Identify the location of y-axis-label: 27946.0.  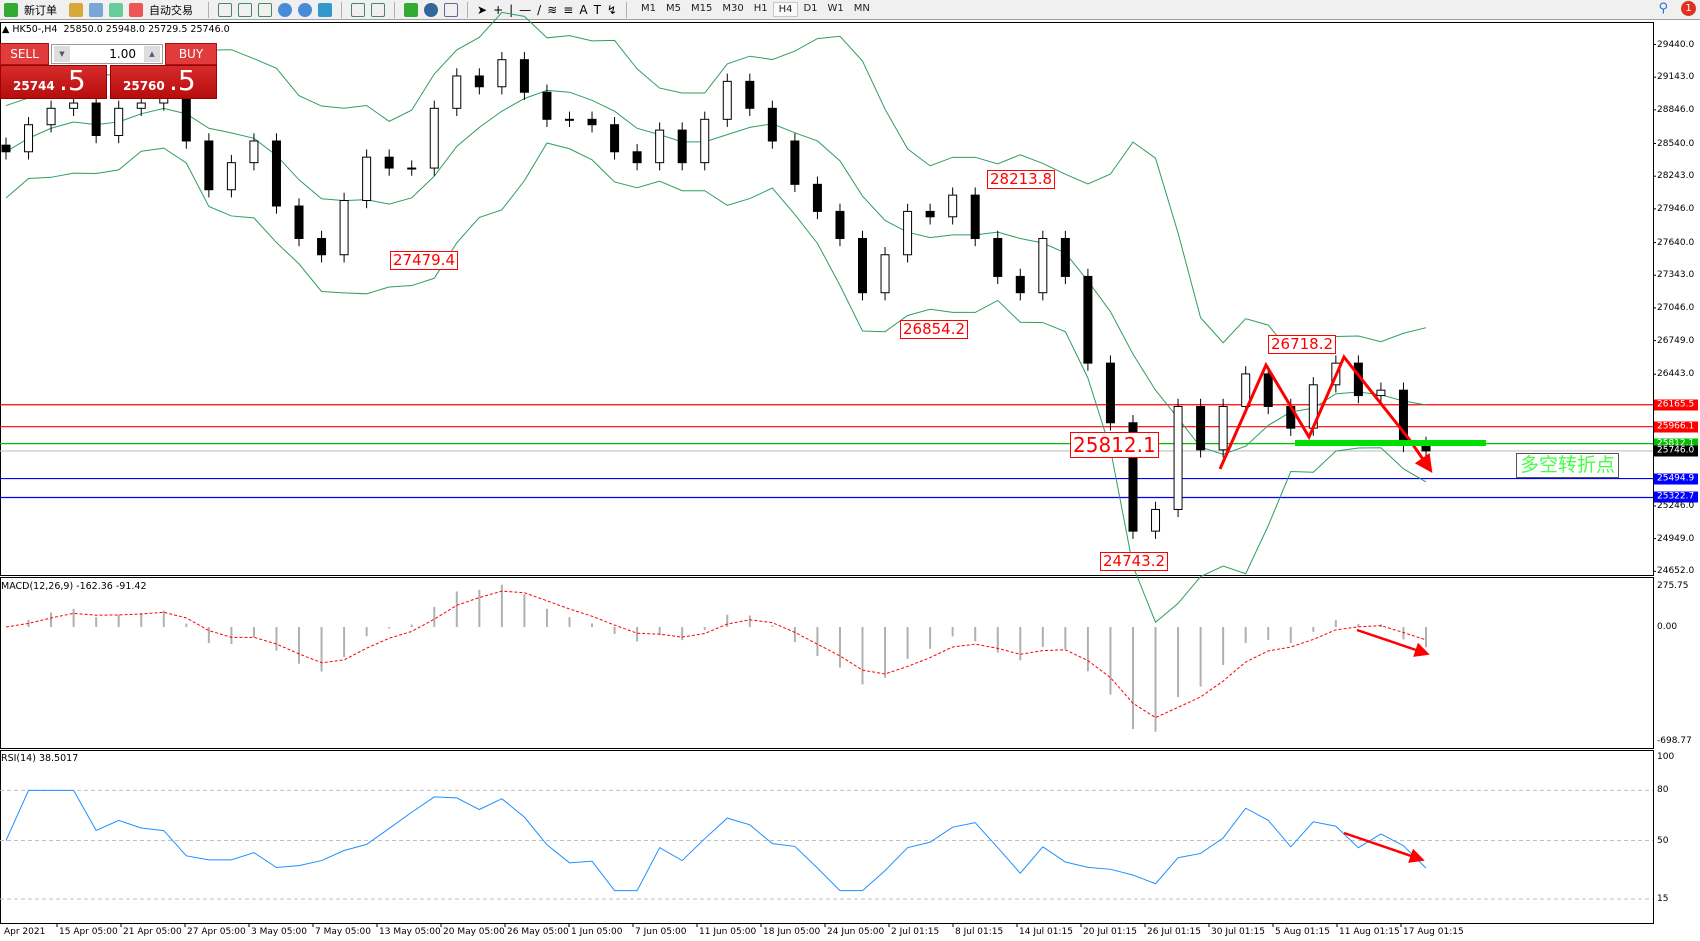
(1676, 208).